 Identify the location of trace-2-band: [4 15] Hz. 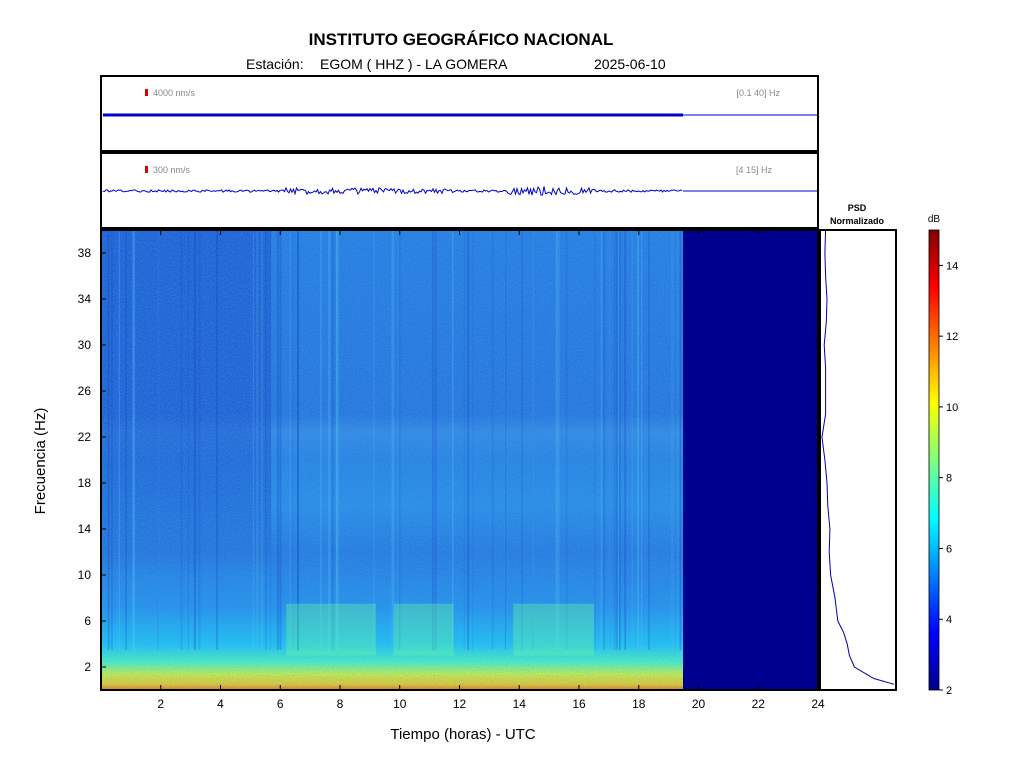
(754, 170).